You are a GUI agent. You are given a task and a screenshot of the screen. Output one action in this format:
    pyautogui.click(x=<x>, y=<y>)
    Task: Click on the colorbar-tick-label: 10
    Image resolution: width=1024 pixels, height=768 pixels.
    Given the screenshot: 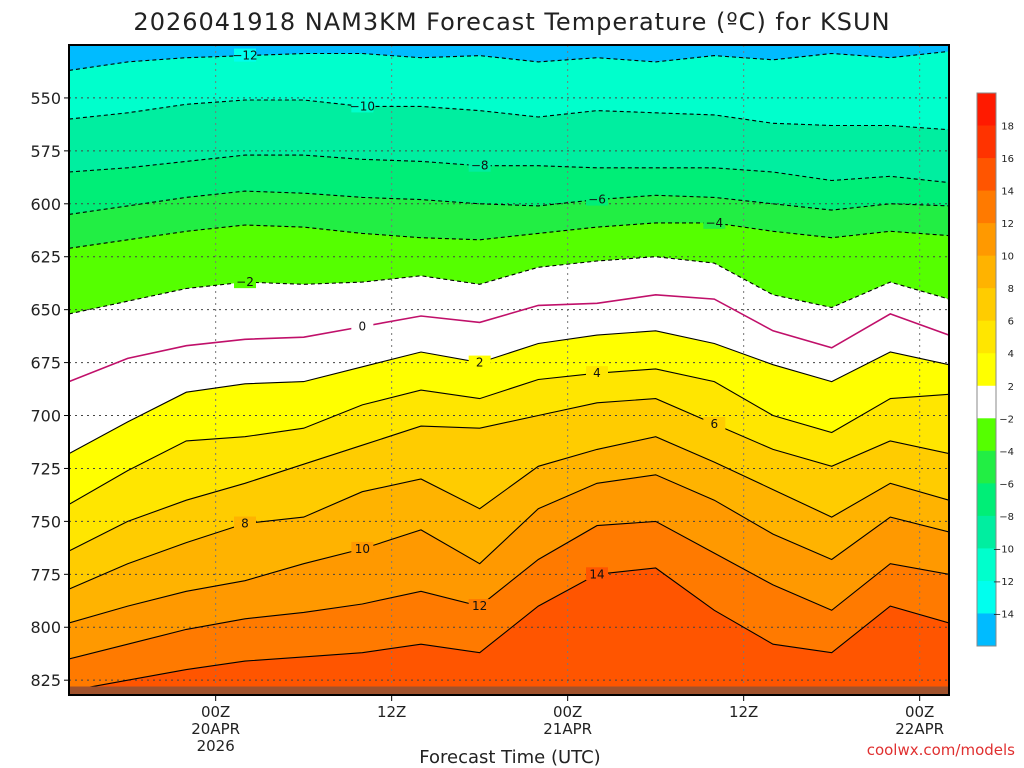 What is the action you would take?
    pyautogui.click(x=1007, y=257)
    